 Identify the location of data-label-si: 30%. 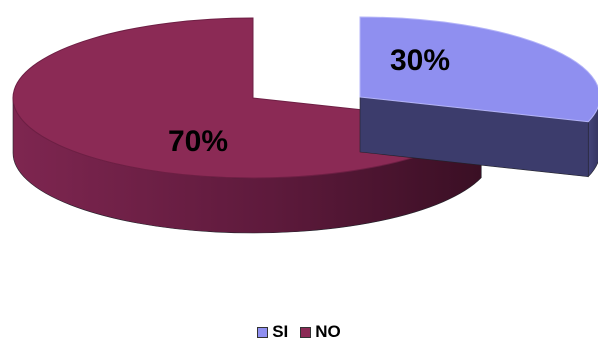
(420, 60).